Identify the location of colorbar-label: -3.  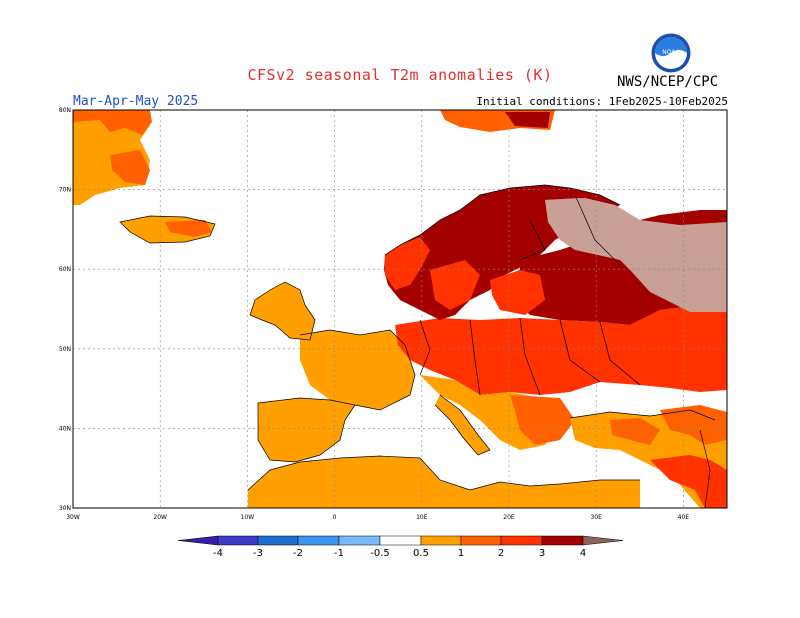
(258, 553).